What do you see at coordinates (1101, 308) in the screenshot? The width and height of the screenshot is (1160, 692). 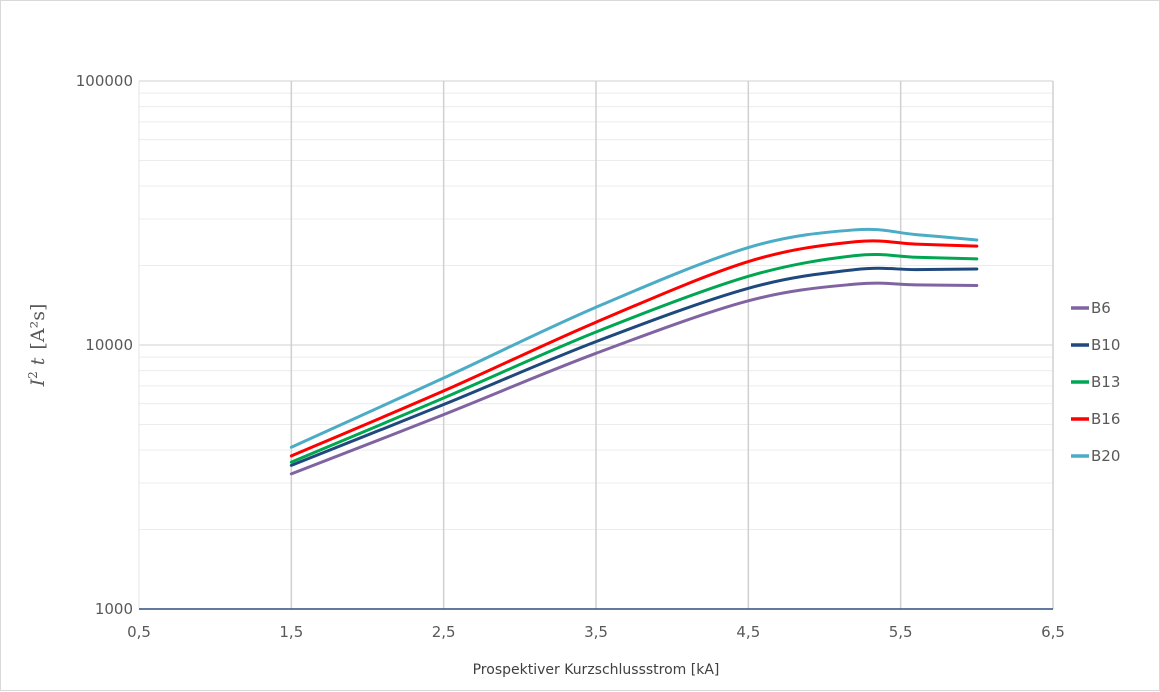 I see `legend-label-b6: B6` at bounding box center [1101, 308].